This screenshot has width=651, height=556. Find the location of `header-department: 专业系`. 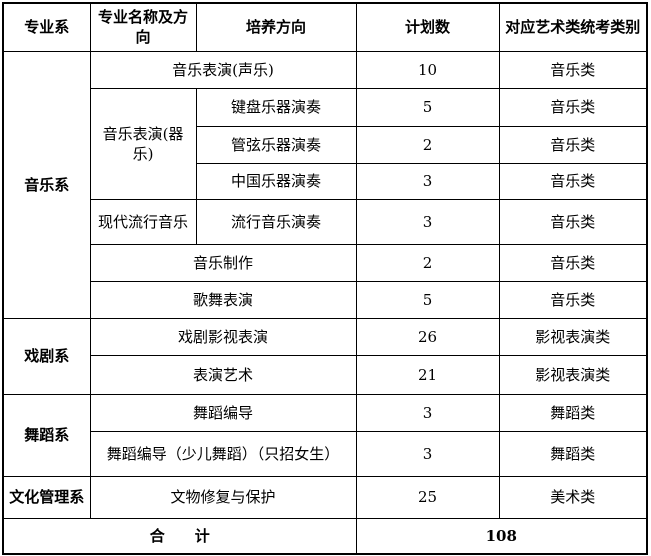

header-department: 专业系 is located at coordinates (46, 27).